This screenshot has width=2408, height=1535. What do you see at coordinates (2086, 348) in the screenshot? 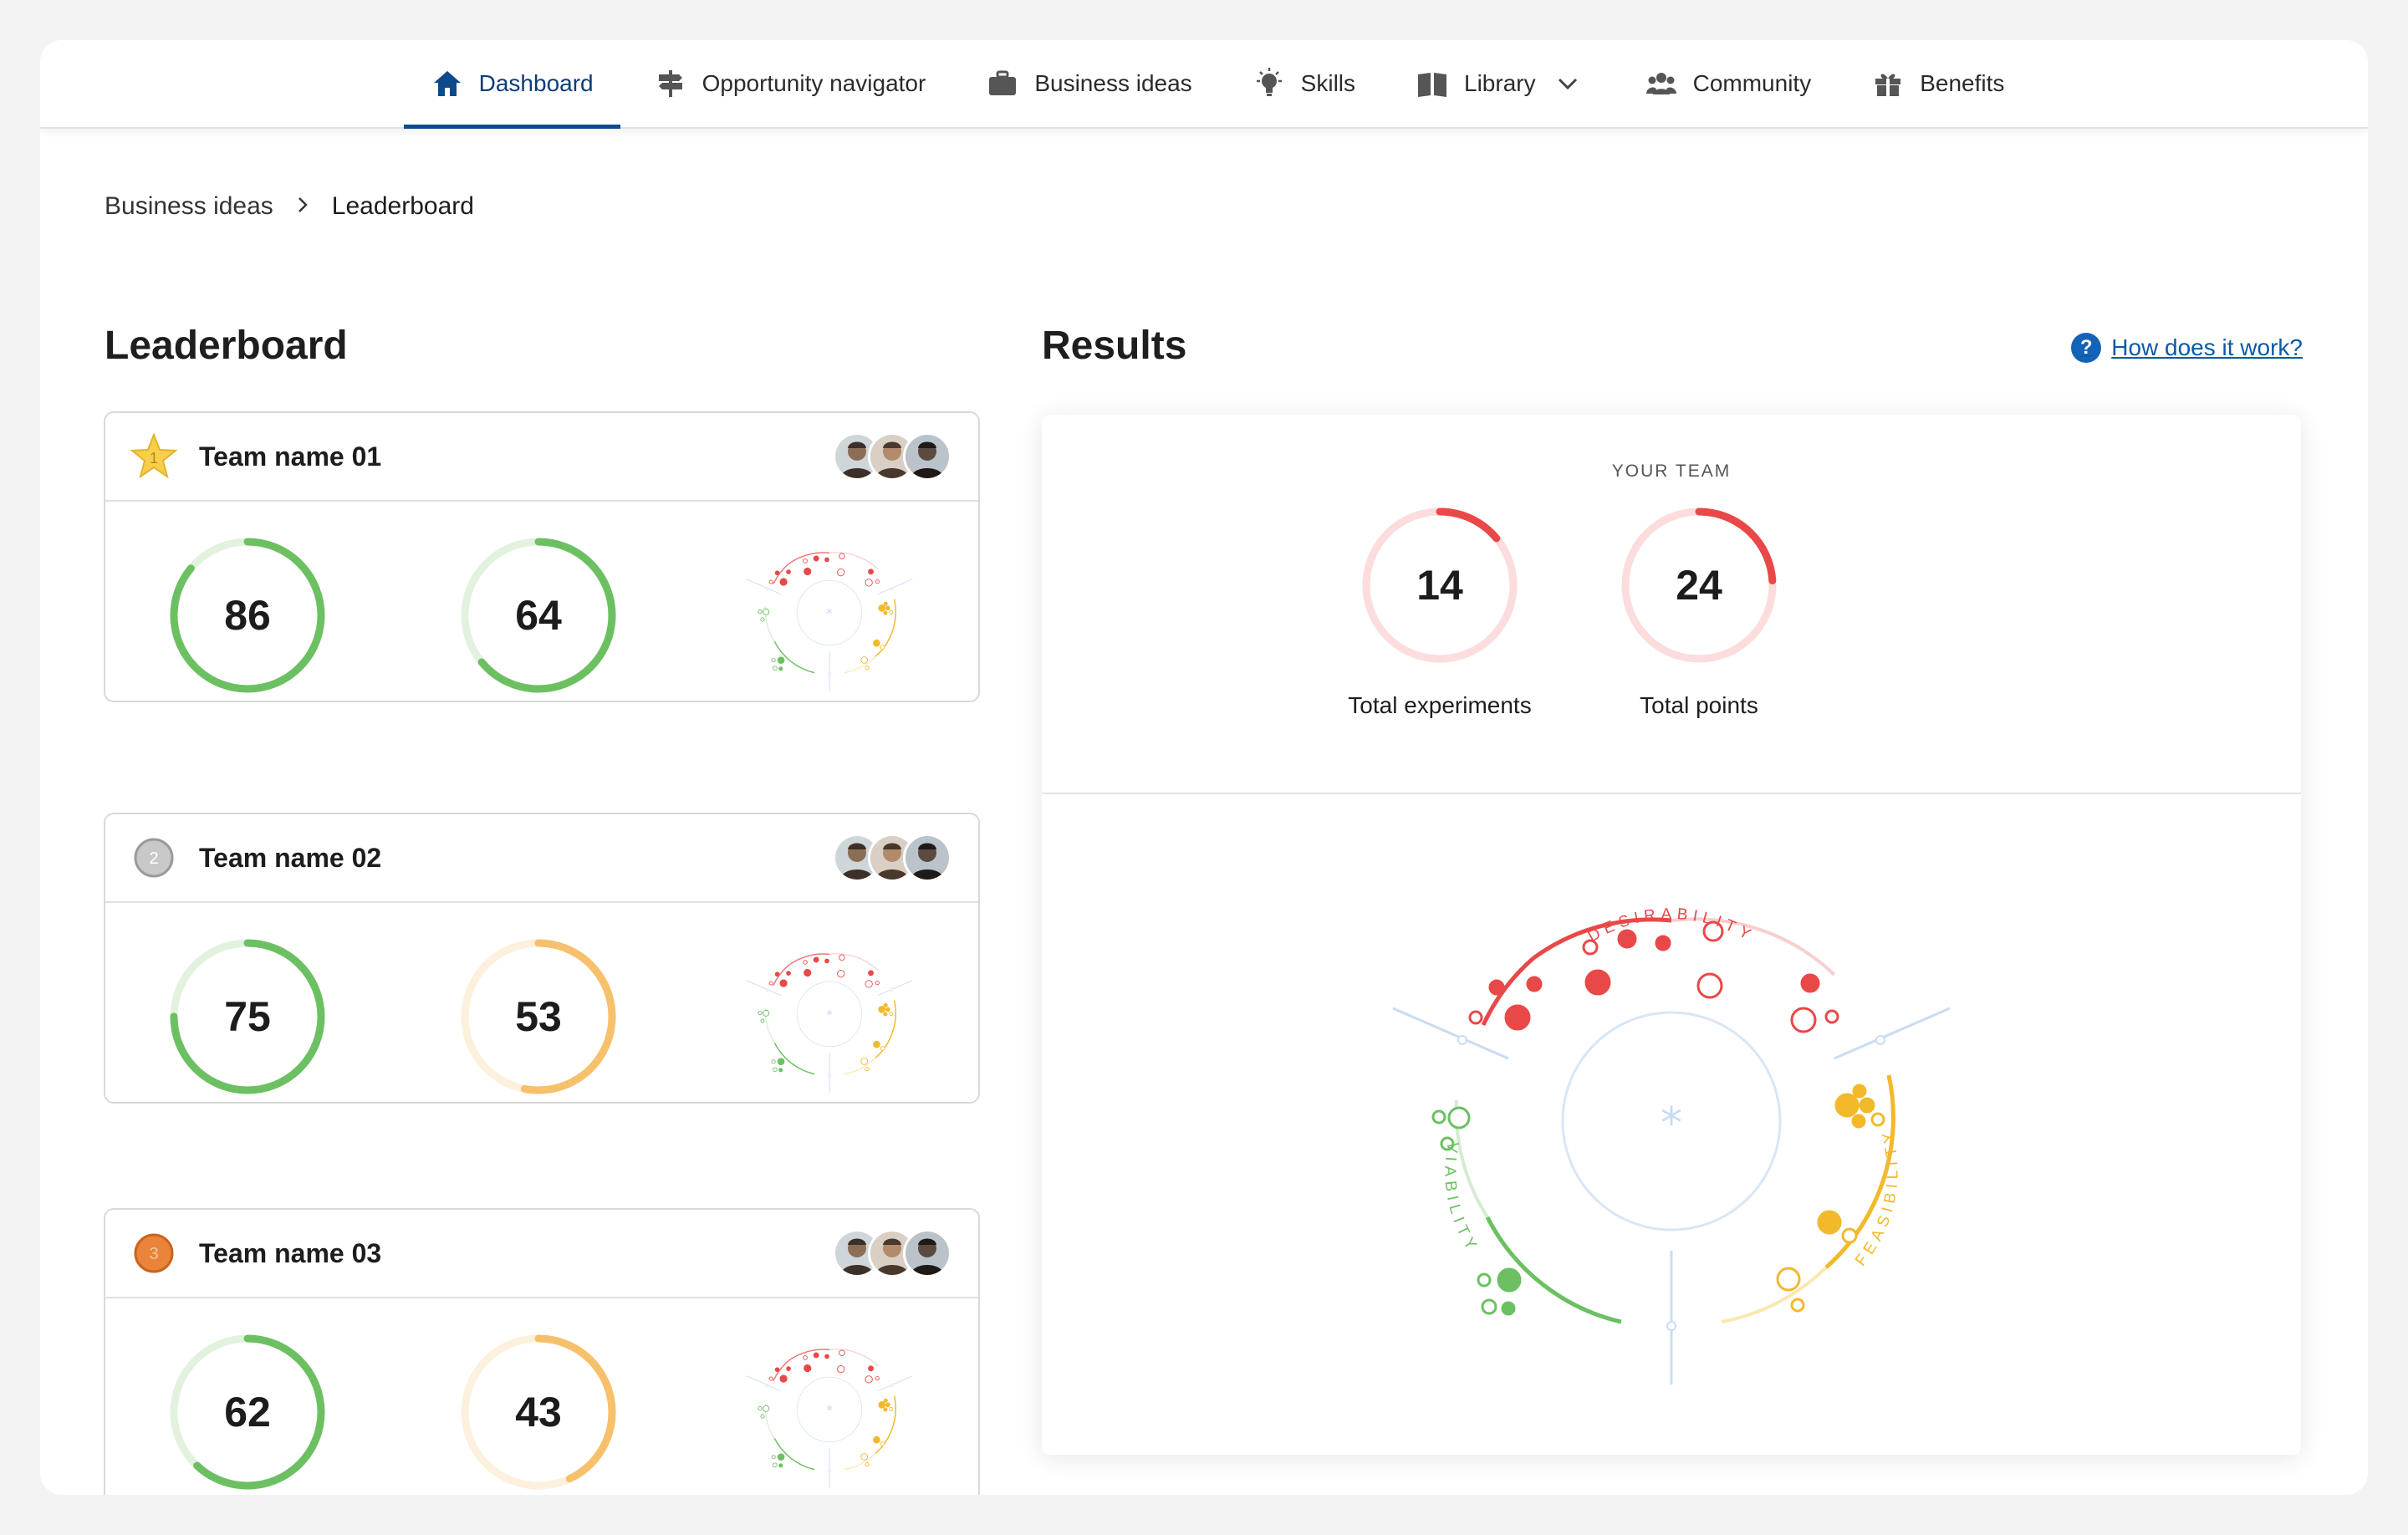
I see `help-icon: ?` at bounding box center [2086, 348].